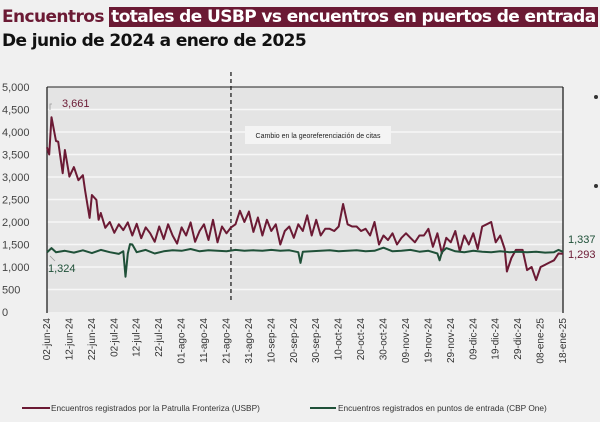 Image resolution: width=600 pixels, height=422 pixels. What do you see at coordinates (518, 339) in the screenshot?
I see `x-tick-label: 29-dic-24` at bounding box center [518, 339].